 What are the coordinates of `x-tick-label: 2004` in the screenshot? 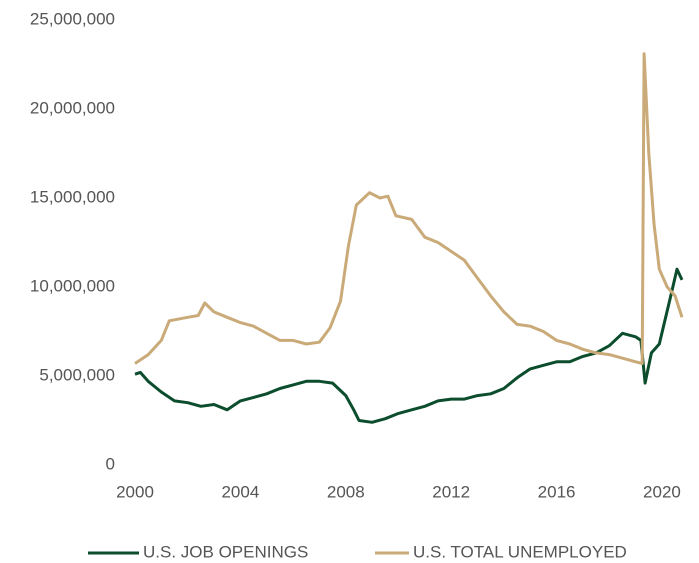 It's located at (240, 491).